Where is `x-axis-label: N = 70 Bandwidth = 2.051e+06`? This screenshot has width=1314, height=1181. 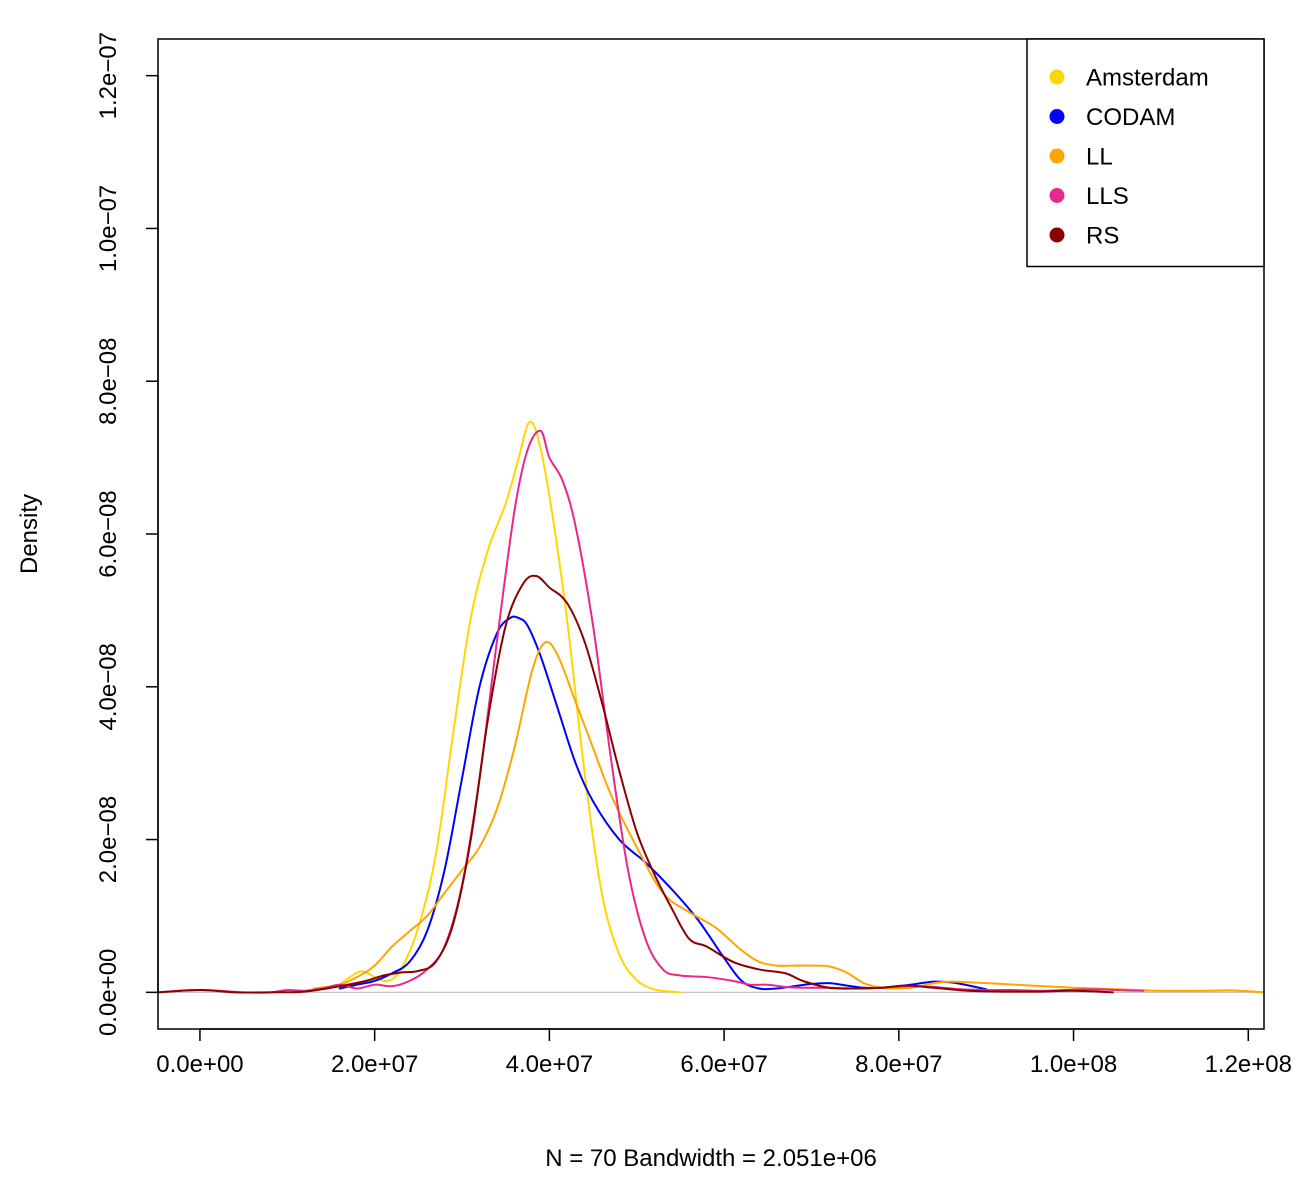 x-axis-label: N = 70 Bandwidth = 2.051e+06 is located at coordinates (711, 1158).